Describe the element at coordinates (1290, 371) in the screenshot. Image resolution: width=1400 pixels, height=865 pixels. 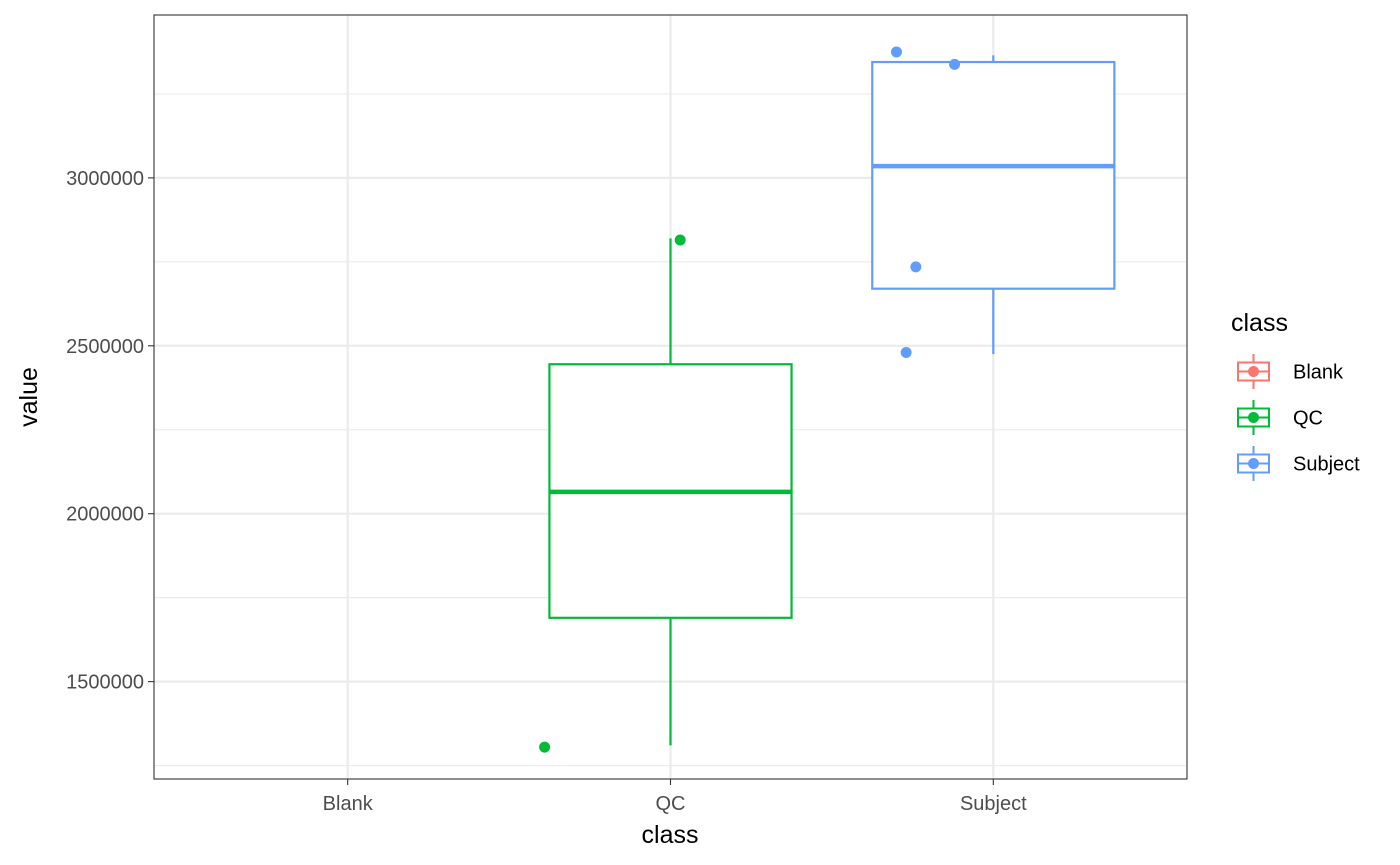
I see `legend-item-blank: Blank` at that location.